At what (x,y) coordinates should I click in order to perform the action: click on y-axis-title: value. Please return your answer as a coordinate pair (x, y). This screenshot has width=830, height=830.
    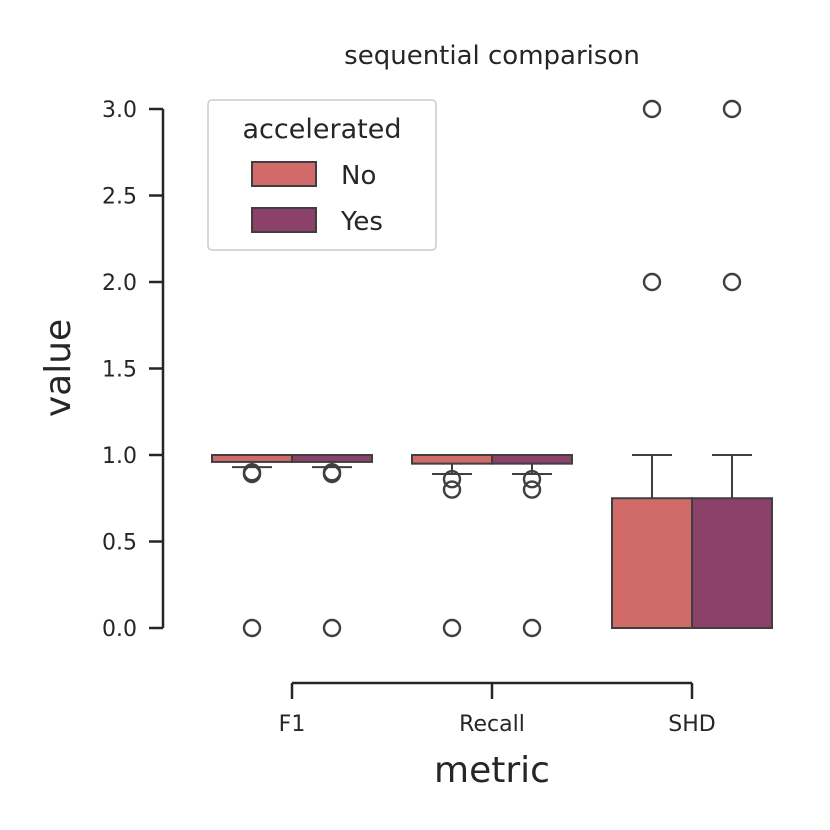
    Looking at the image, I should click on (58, 368).